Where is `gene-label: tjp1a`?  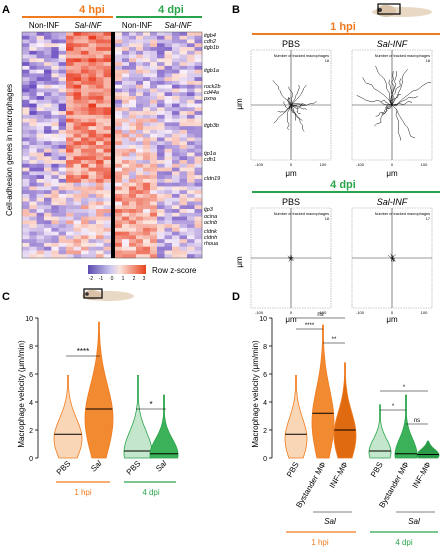
gene-label: tjp1a is located at coordinates (210, 154).